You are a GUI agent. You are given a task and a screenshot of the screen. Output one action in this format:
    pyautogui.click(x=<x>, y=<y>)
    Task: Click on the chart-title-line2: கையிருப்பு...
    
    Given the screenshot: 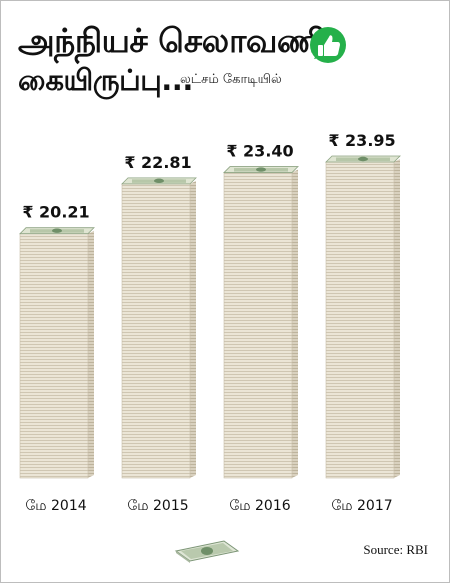 What is the action you would take?
    pyautogui.click(x=105, y=80)
    